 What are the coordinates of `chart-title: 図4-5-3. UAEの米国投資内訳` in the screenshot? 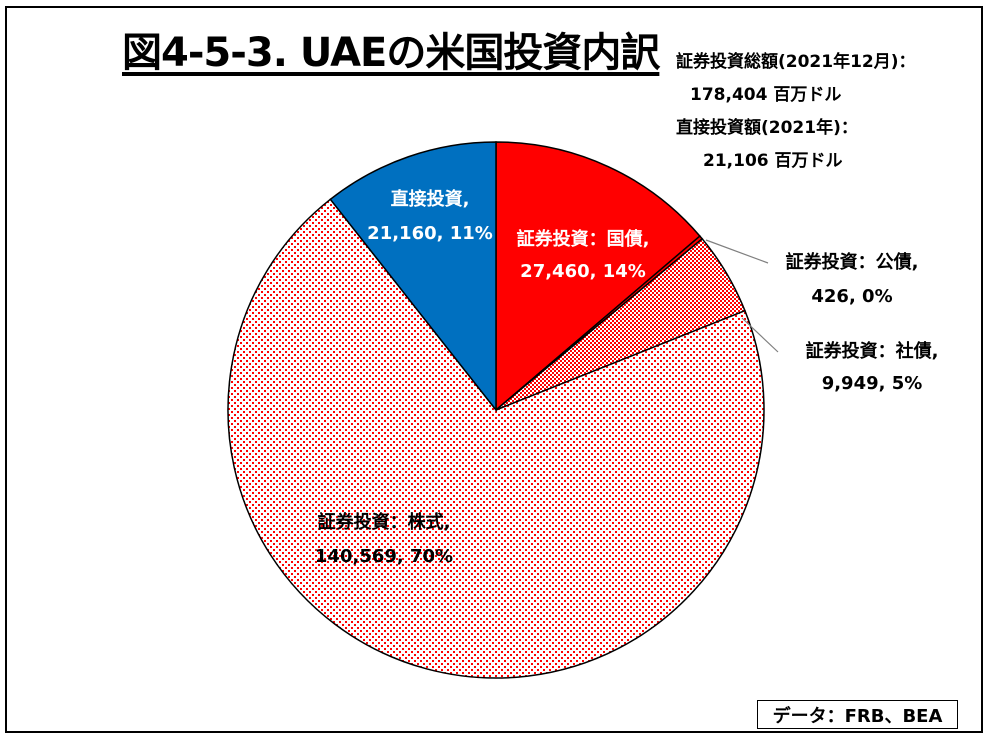 It's located at (391, 53).